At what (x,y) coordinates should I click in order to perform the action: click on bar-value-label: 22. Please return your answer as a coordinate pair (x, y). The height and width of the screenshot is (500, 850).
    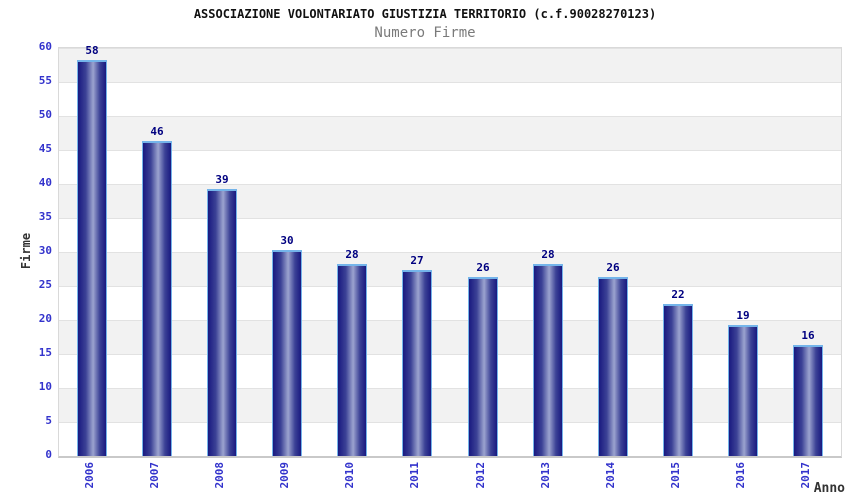
    Looking at the image, I should click on (678, 294).